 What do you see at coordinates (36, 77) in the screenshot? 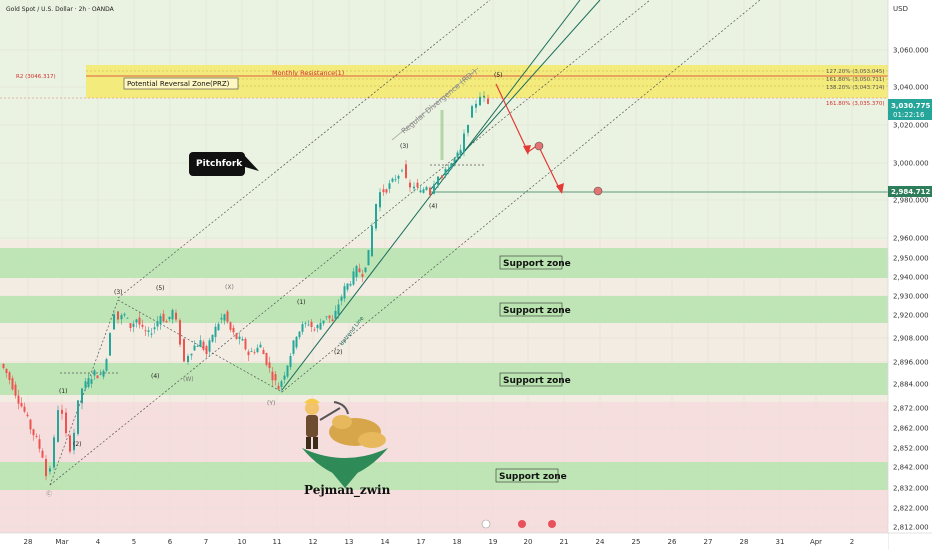
I see `r2-label: R2 (3046.317)` at bounding box center [36, 77].